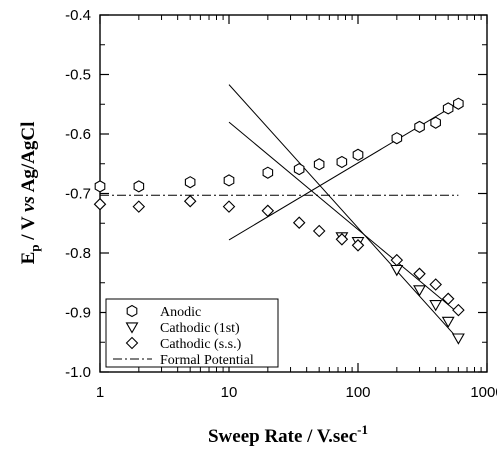 The height and width of the screenshot is (466, 497). What do you see at coordinates (100, 392) in the screenshot?
I see `x-tick-label: 1` at bounding box center [100, 392].